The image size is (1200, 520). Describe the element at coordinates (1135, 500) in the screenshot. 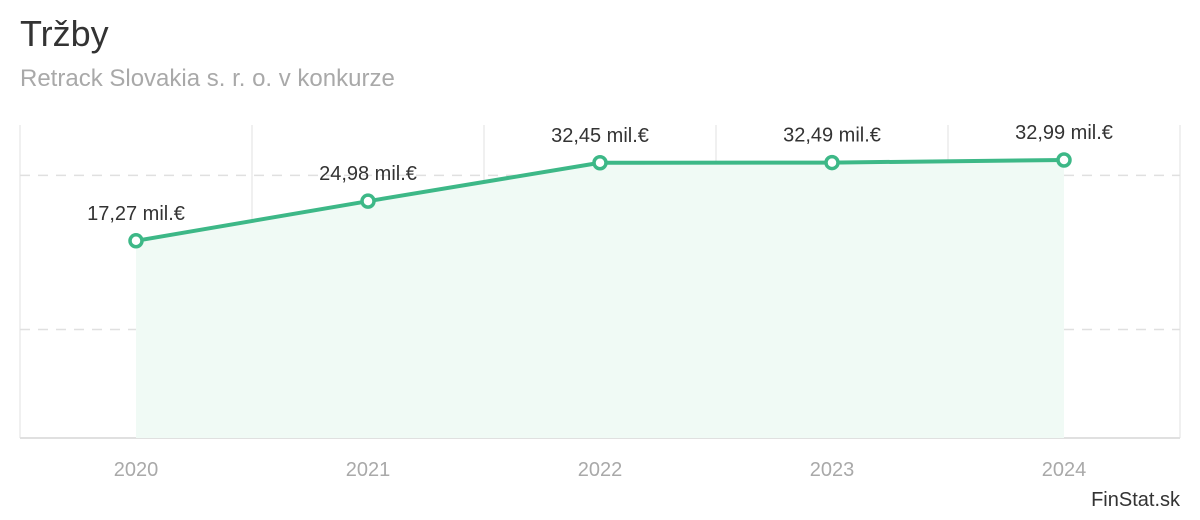

I see `finstat-credit: FinStat.sk` at that location.